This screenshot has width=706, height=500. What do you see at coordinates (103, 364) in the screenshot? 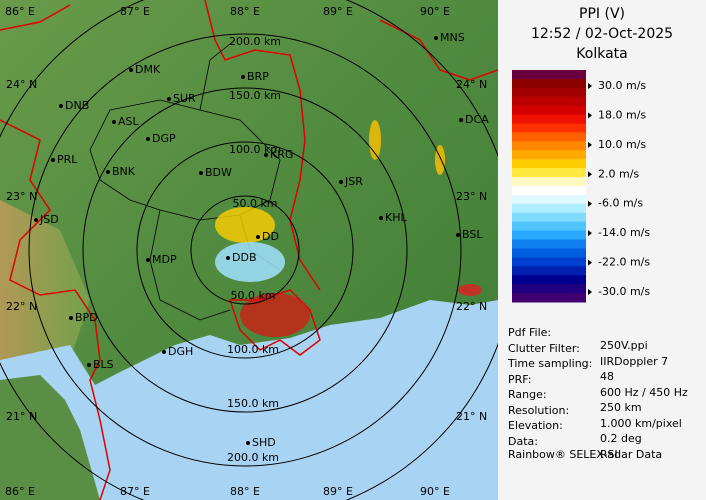
I see `city-label: BLS` at bounding box center [103, 364].